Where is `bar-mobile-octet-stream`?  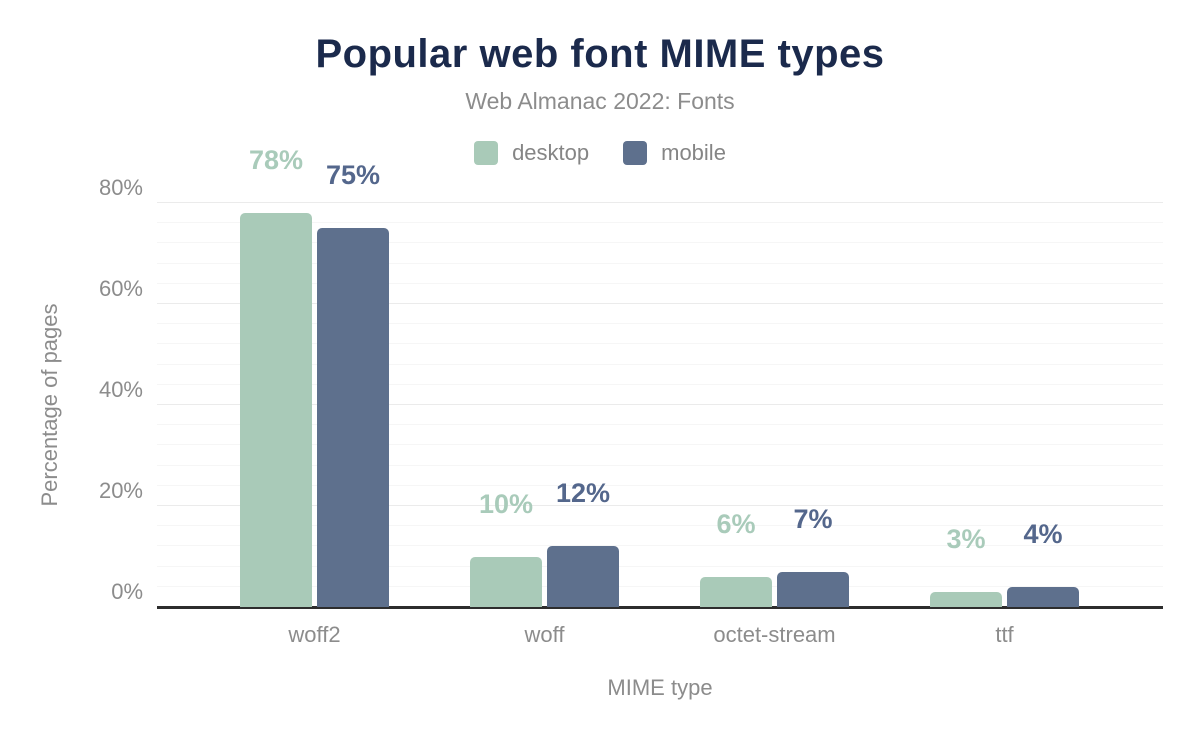 bar-mobile-octet-stream is located at coordinates (813, 589).